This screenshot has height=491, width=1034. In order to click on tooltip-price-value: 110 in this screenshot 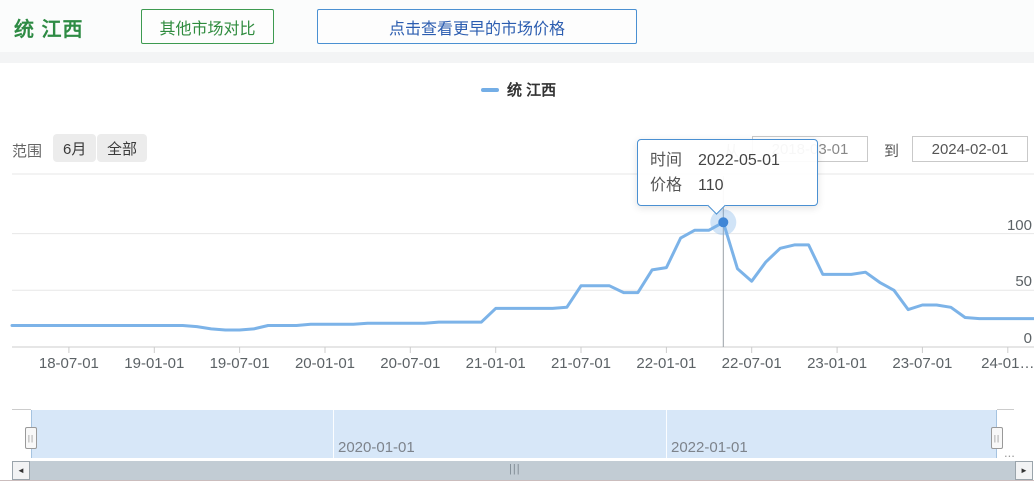, I will do `click(711, 185)`.